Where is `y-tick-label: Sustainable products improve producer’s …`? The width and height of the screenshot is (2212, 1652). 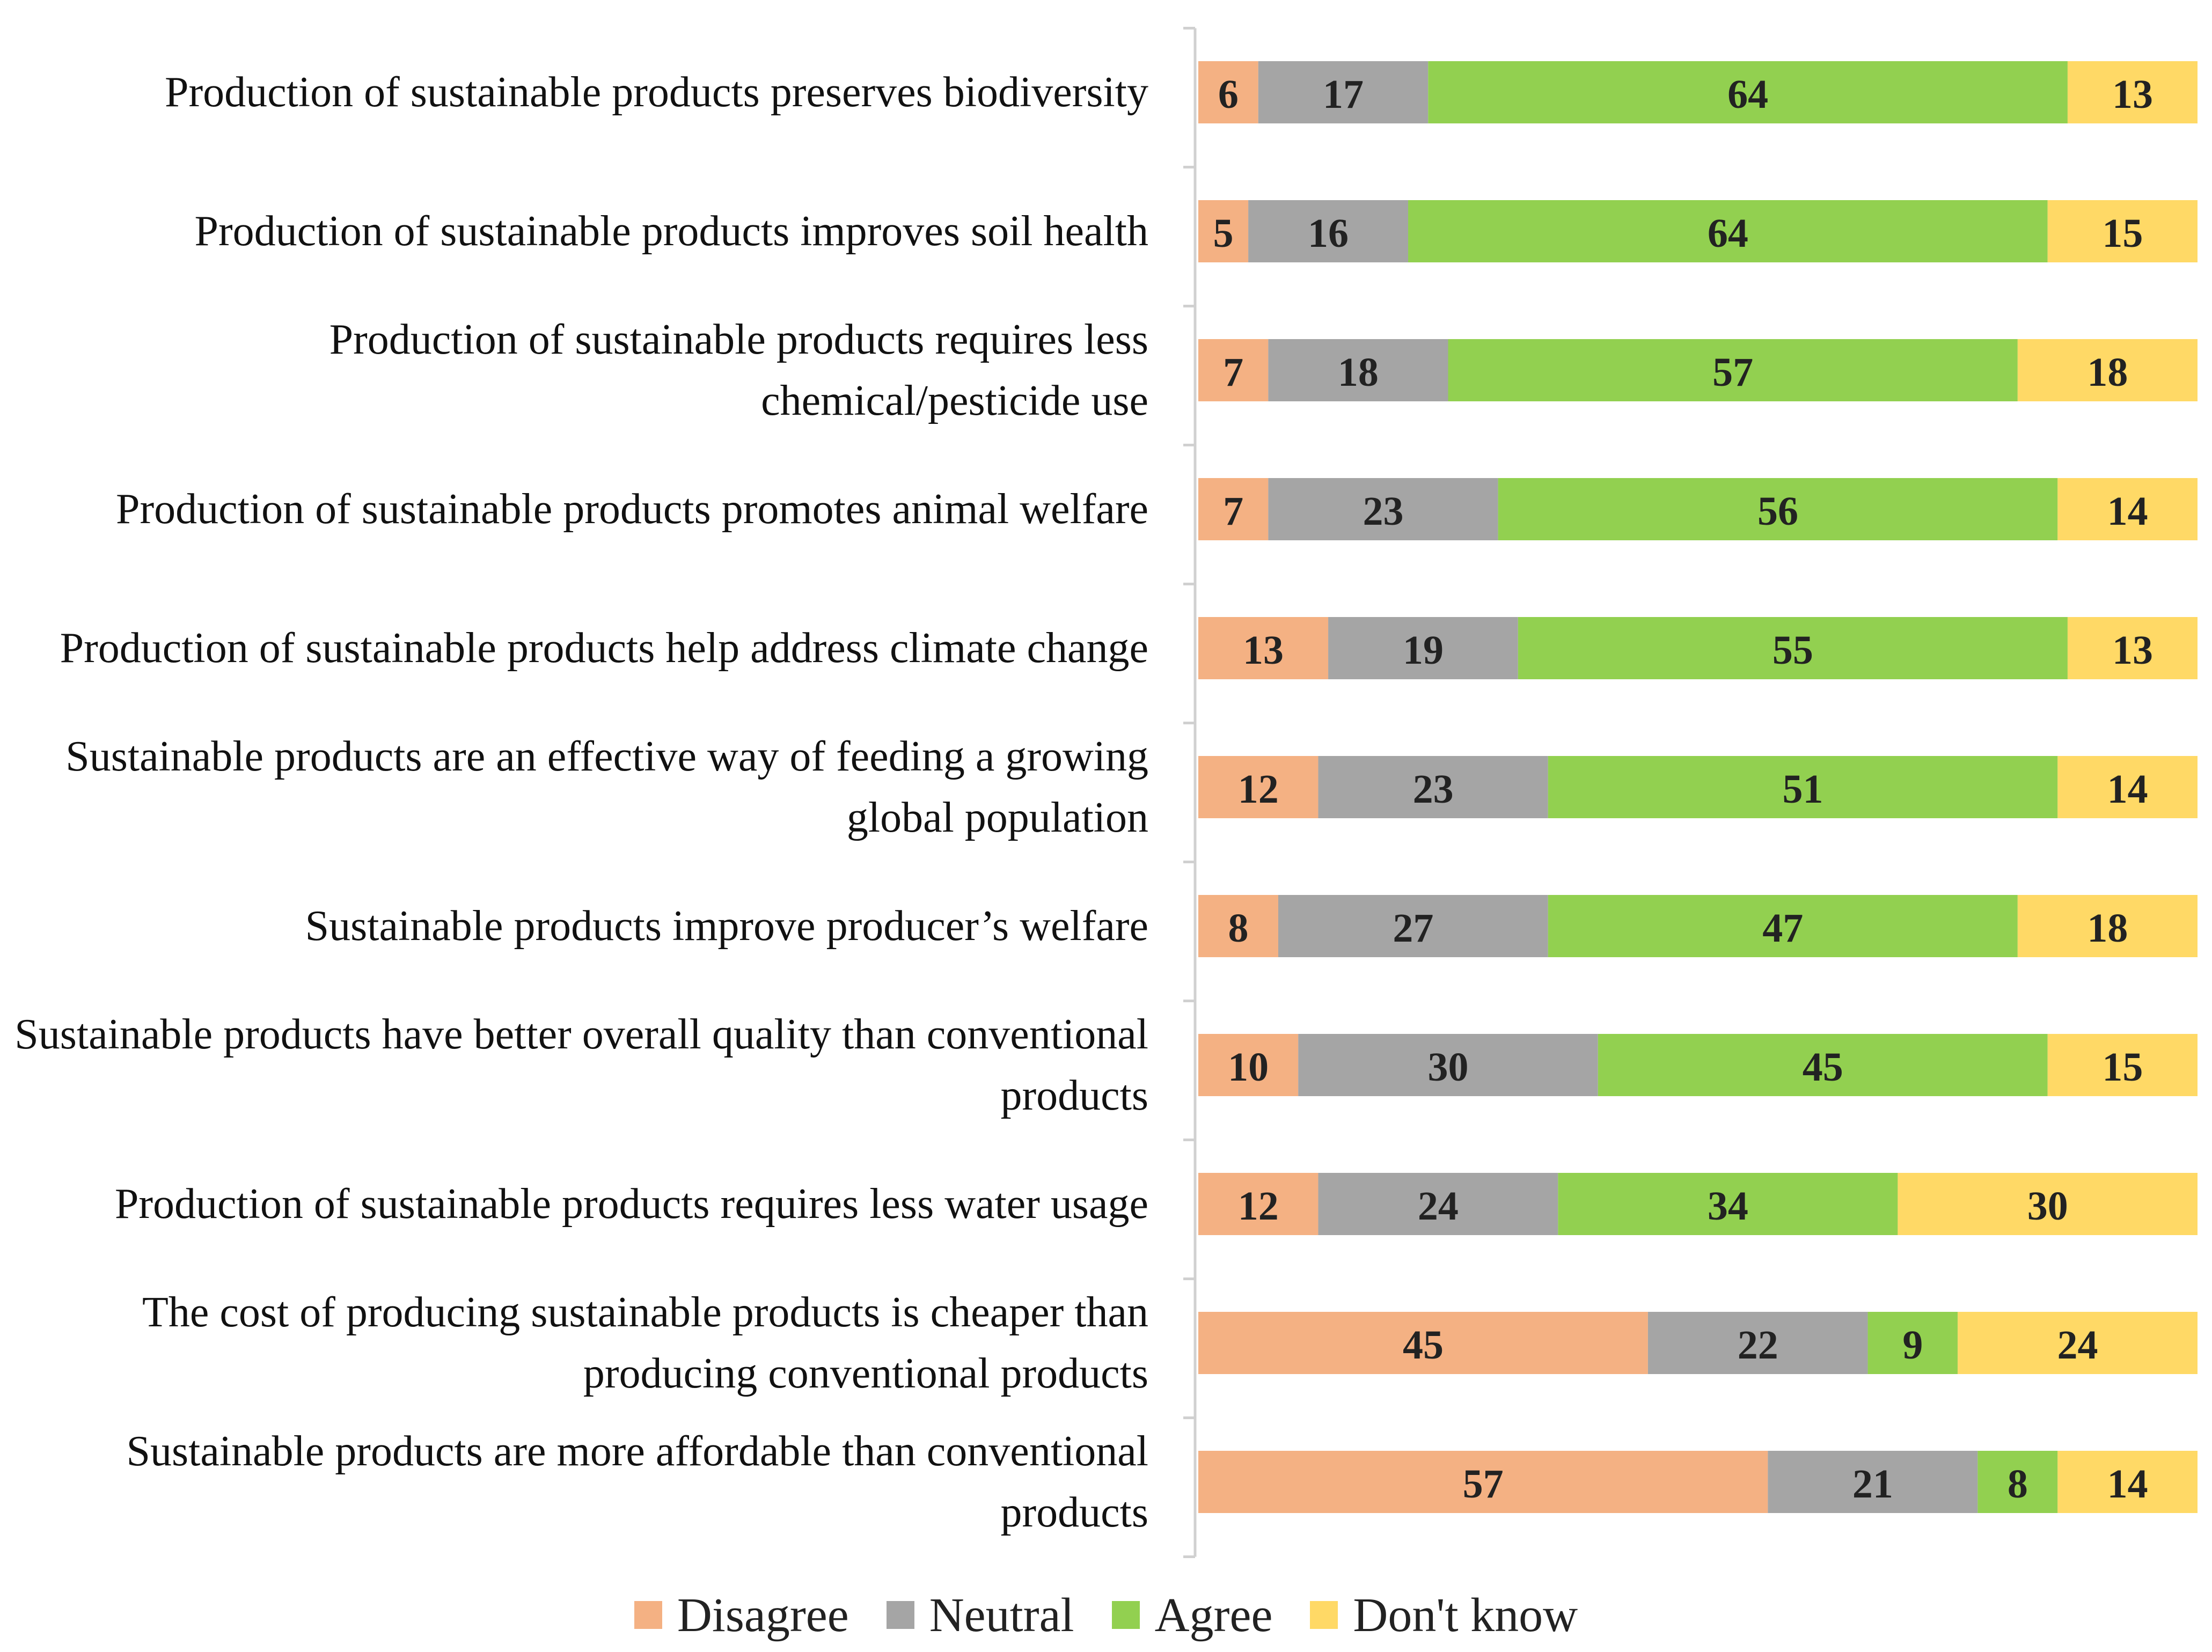
y-tick-label: Sustainable products improve producer’s … is located at coordinates (727, 926).